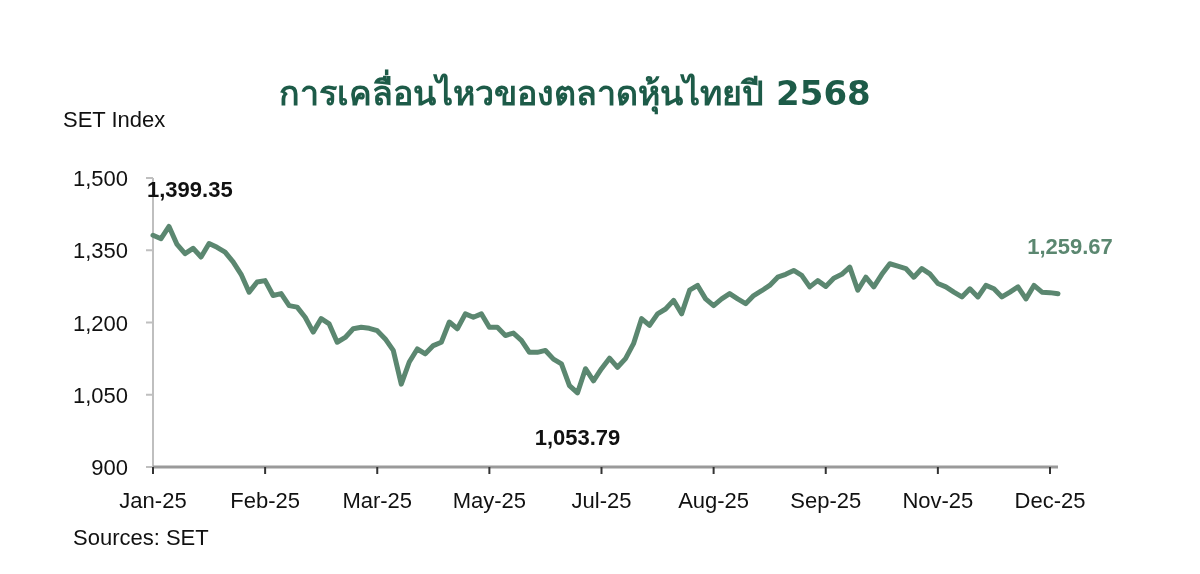 The height and width of the screenshot is (574, 1200). Describe the element at coordinates (265, 500) in the screenshot. I see `x-tick-label: Feb-25` at that location.